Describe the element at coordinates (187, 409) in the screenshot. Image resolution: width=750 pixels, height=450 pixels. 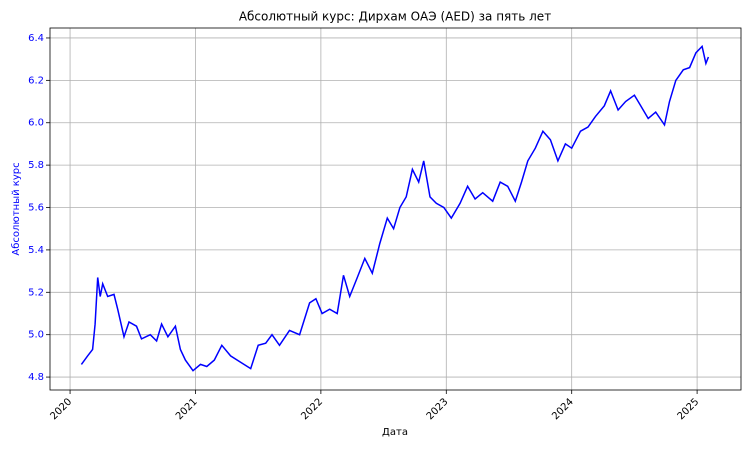
I see `x-tick-label: 2021` at that location.